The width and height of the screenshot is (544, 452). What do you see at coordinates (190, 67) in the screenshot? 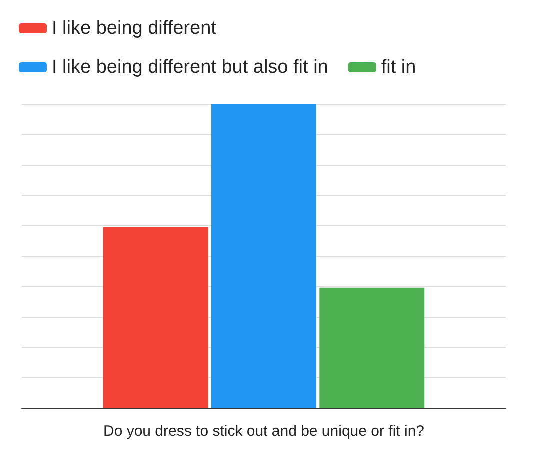
I see `legend-label: I like being different but also fit in` at bounding box center [190, 67].